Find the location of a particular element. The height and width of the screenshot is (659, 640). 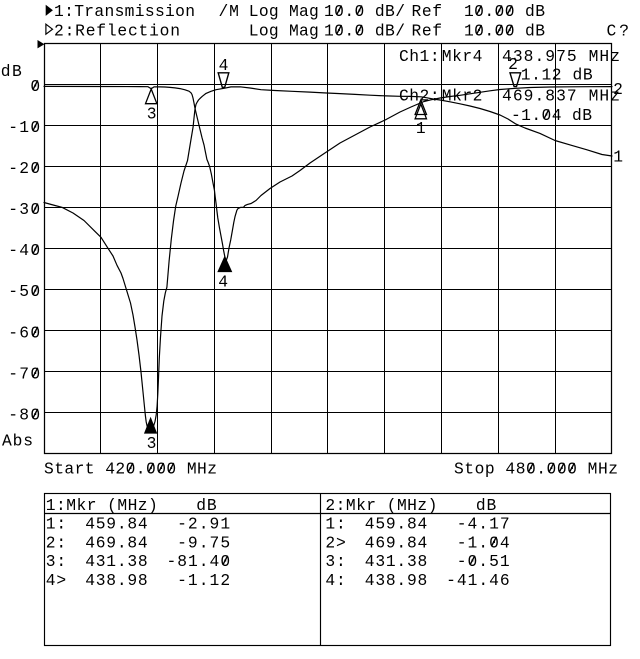

svg-text: -1.04 is located at coordinates (483, 542).